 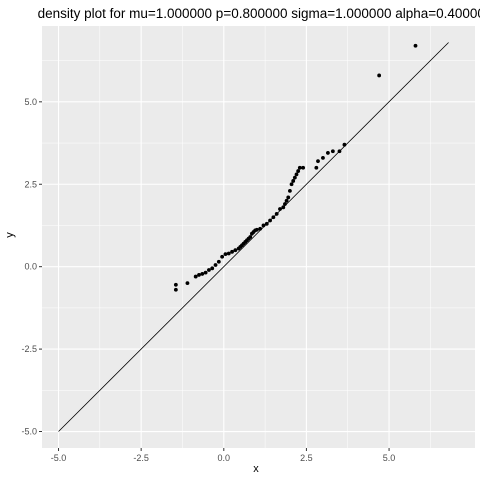 I want to click on x-tick-label: 0.0, so click(x=224, y=458).